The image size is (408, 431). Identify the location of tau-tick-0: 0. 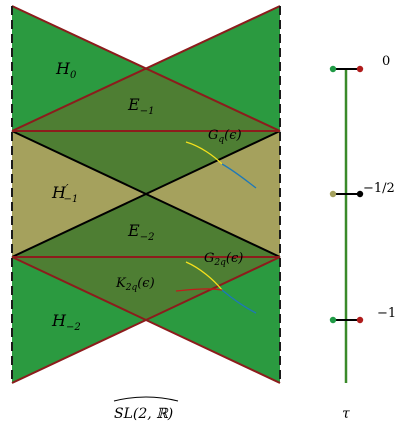
(359, 63).